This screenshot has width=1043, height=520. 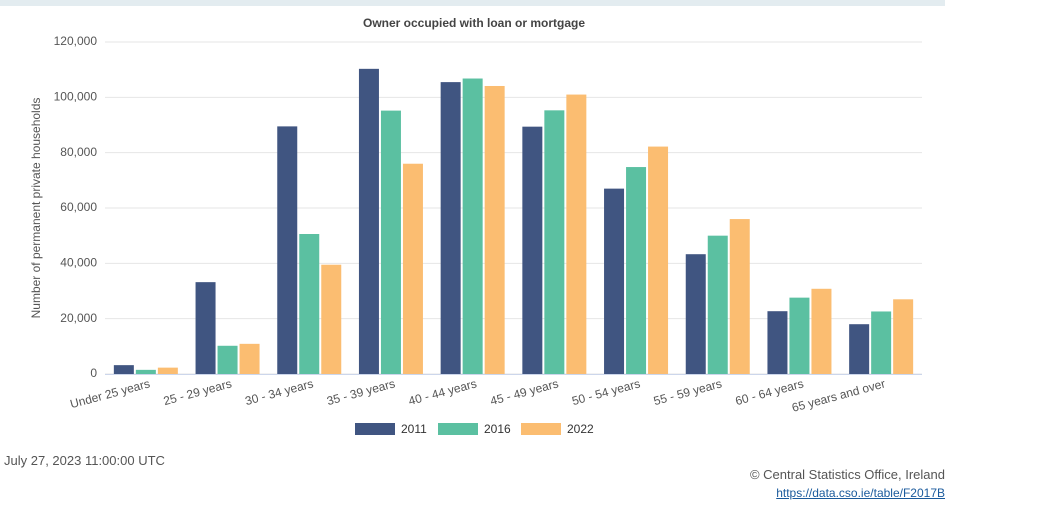 I want to click on x-tick-label: 65 years and over, so click(x=838, y=395).